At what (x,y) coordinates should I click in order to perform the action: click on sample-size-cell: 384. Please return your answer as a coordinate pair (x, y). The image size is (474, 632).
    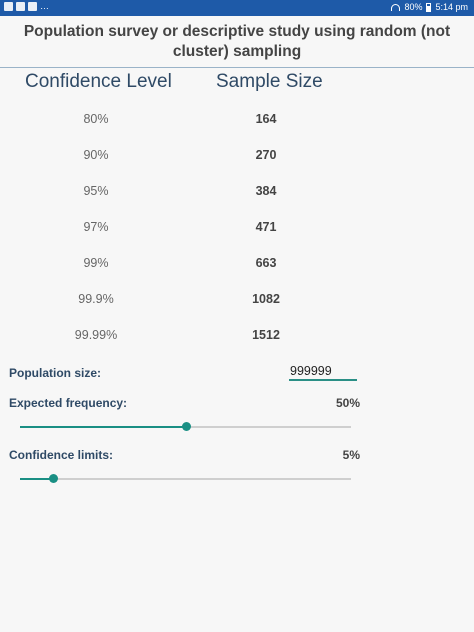
    Looking at the image, I should click on (266, 191).